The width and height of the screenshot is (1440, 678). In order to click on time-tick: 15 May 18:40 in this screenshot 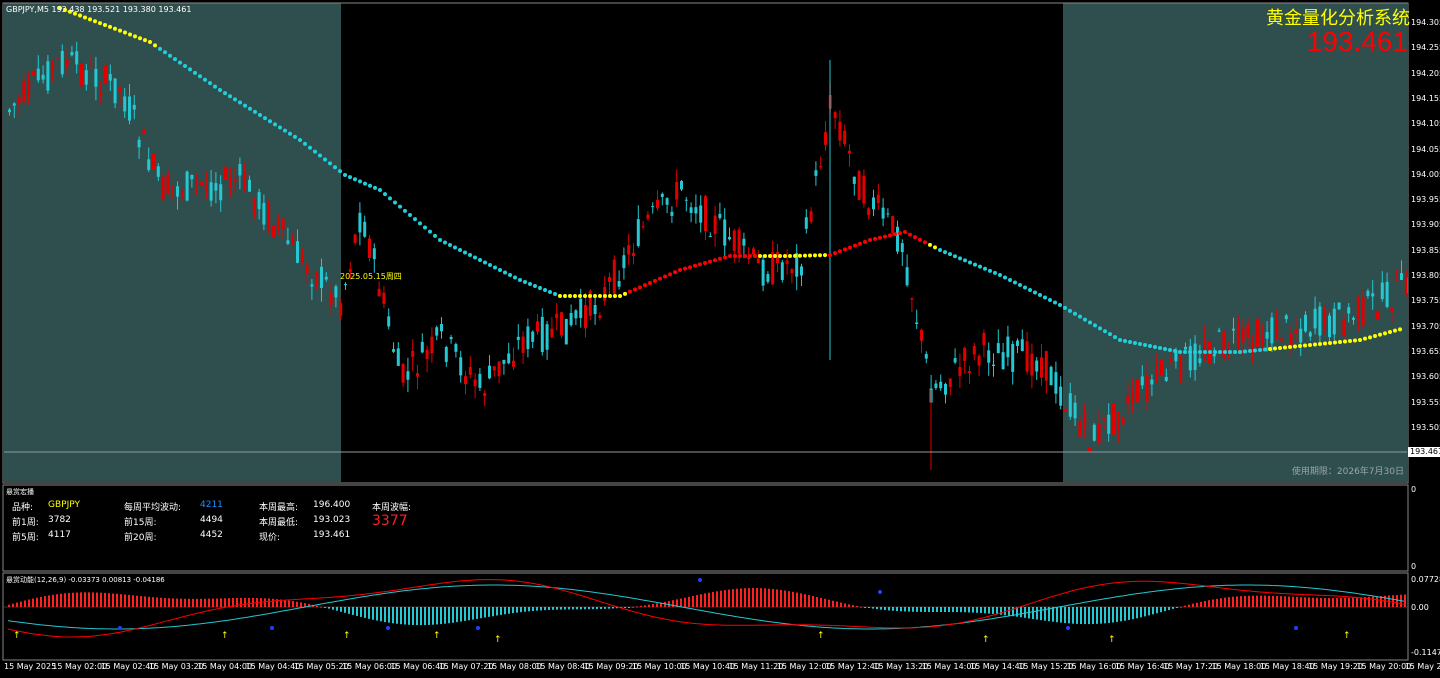, I will do `click(1287, 666)`.